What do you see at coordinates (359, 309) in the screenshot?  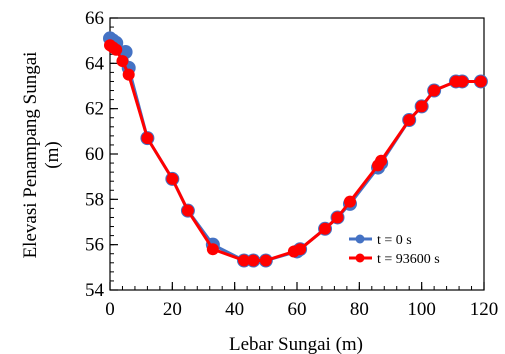 I see `x-tick-label: 80` at bounding box center [359, 309].